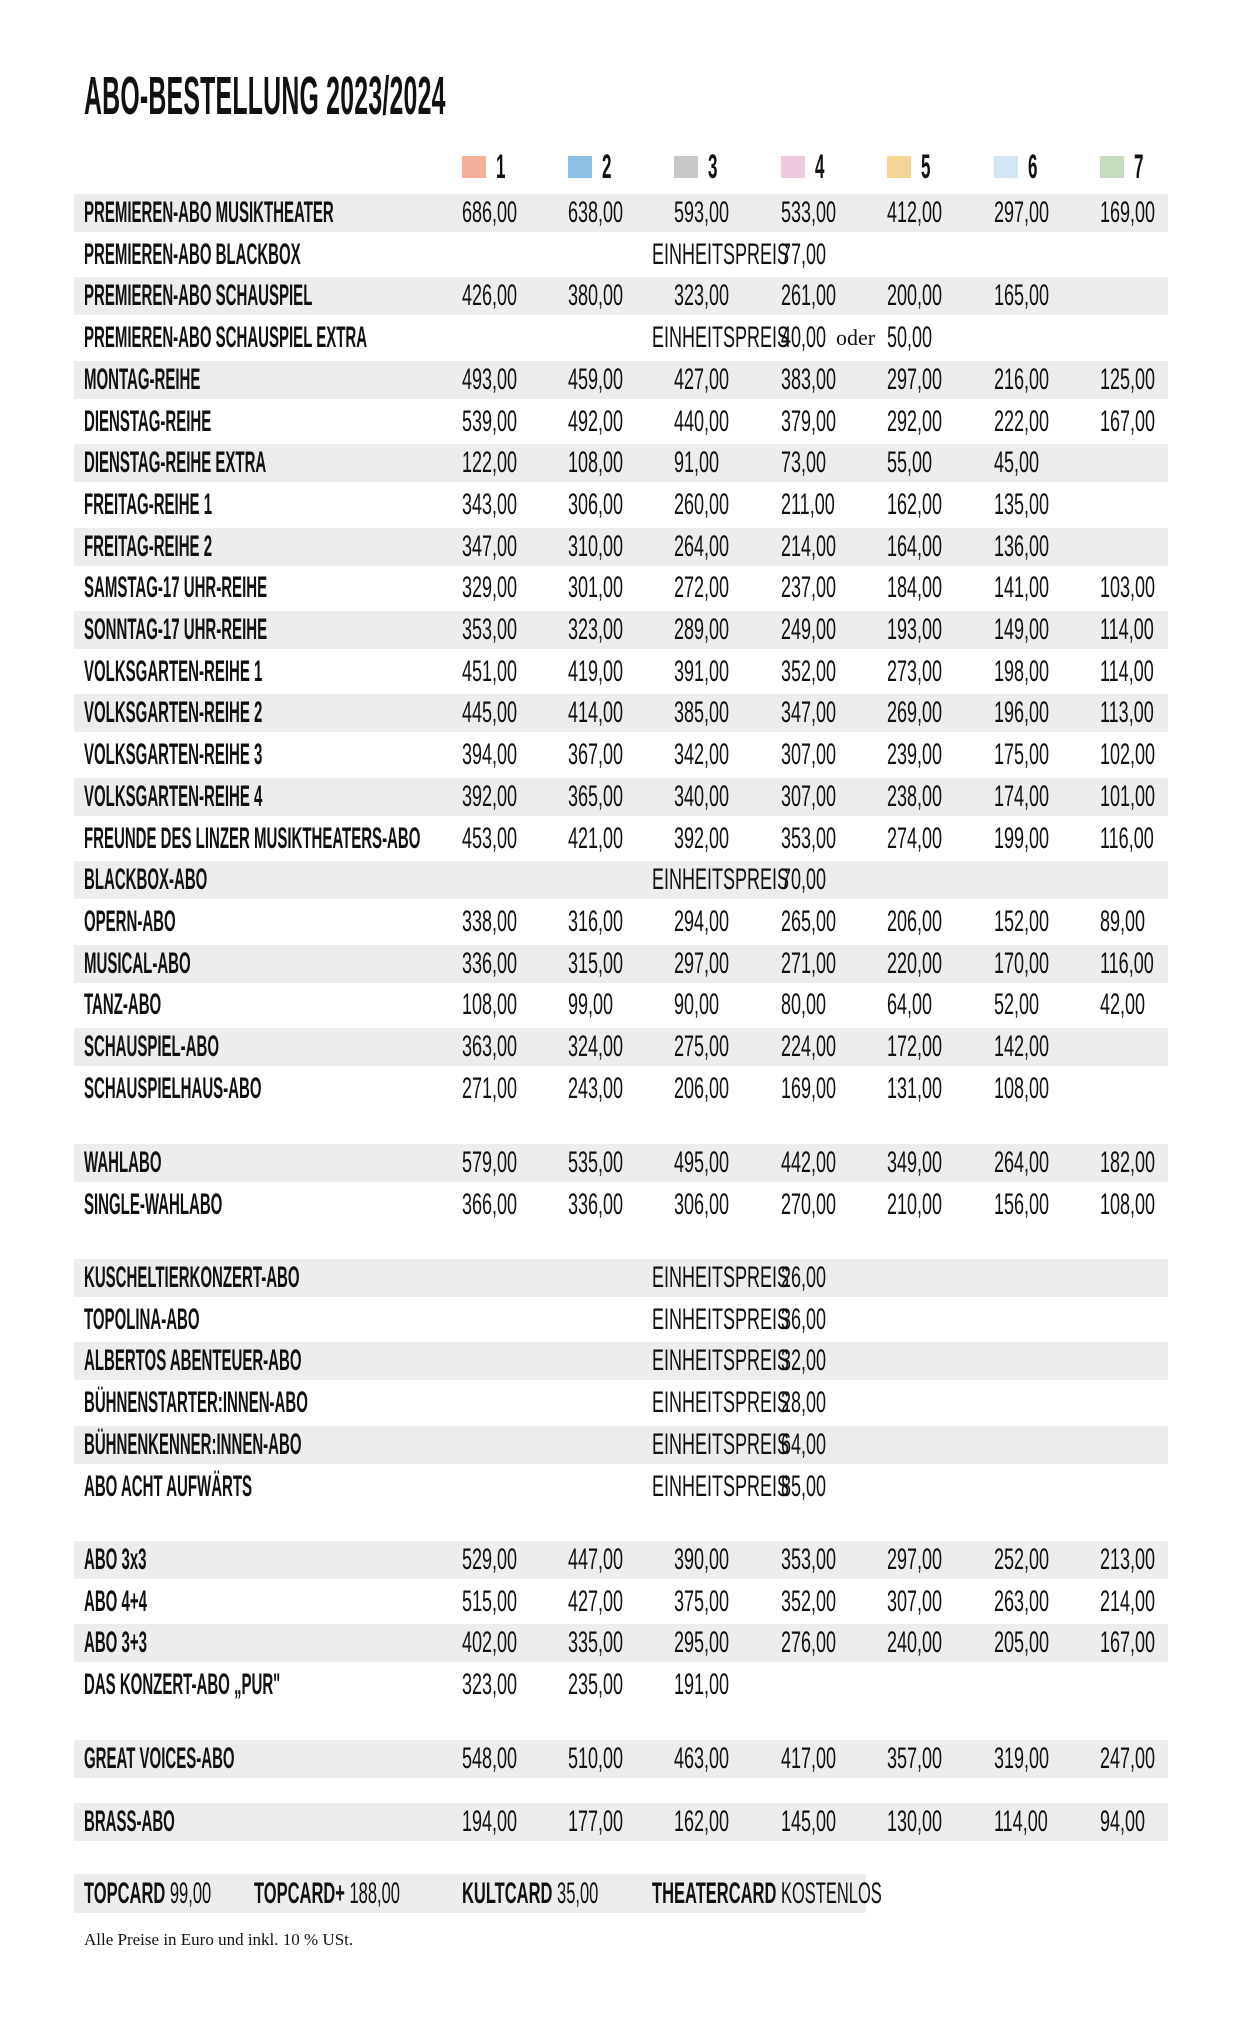 The width and height of the screenshot is (1240, 2021). What do you see at coordinates (809, 921) in the screenshot?
I see `price-category-4: 265,00` at bounding box center [809, 921].